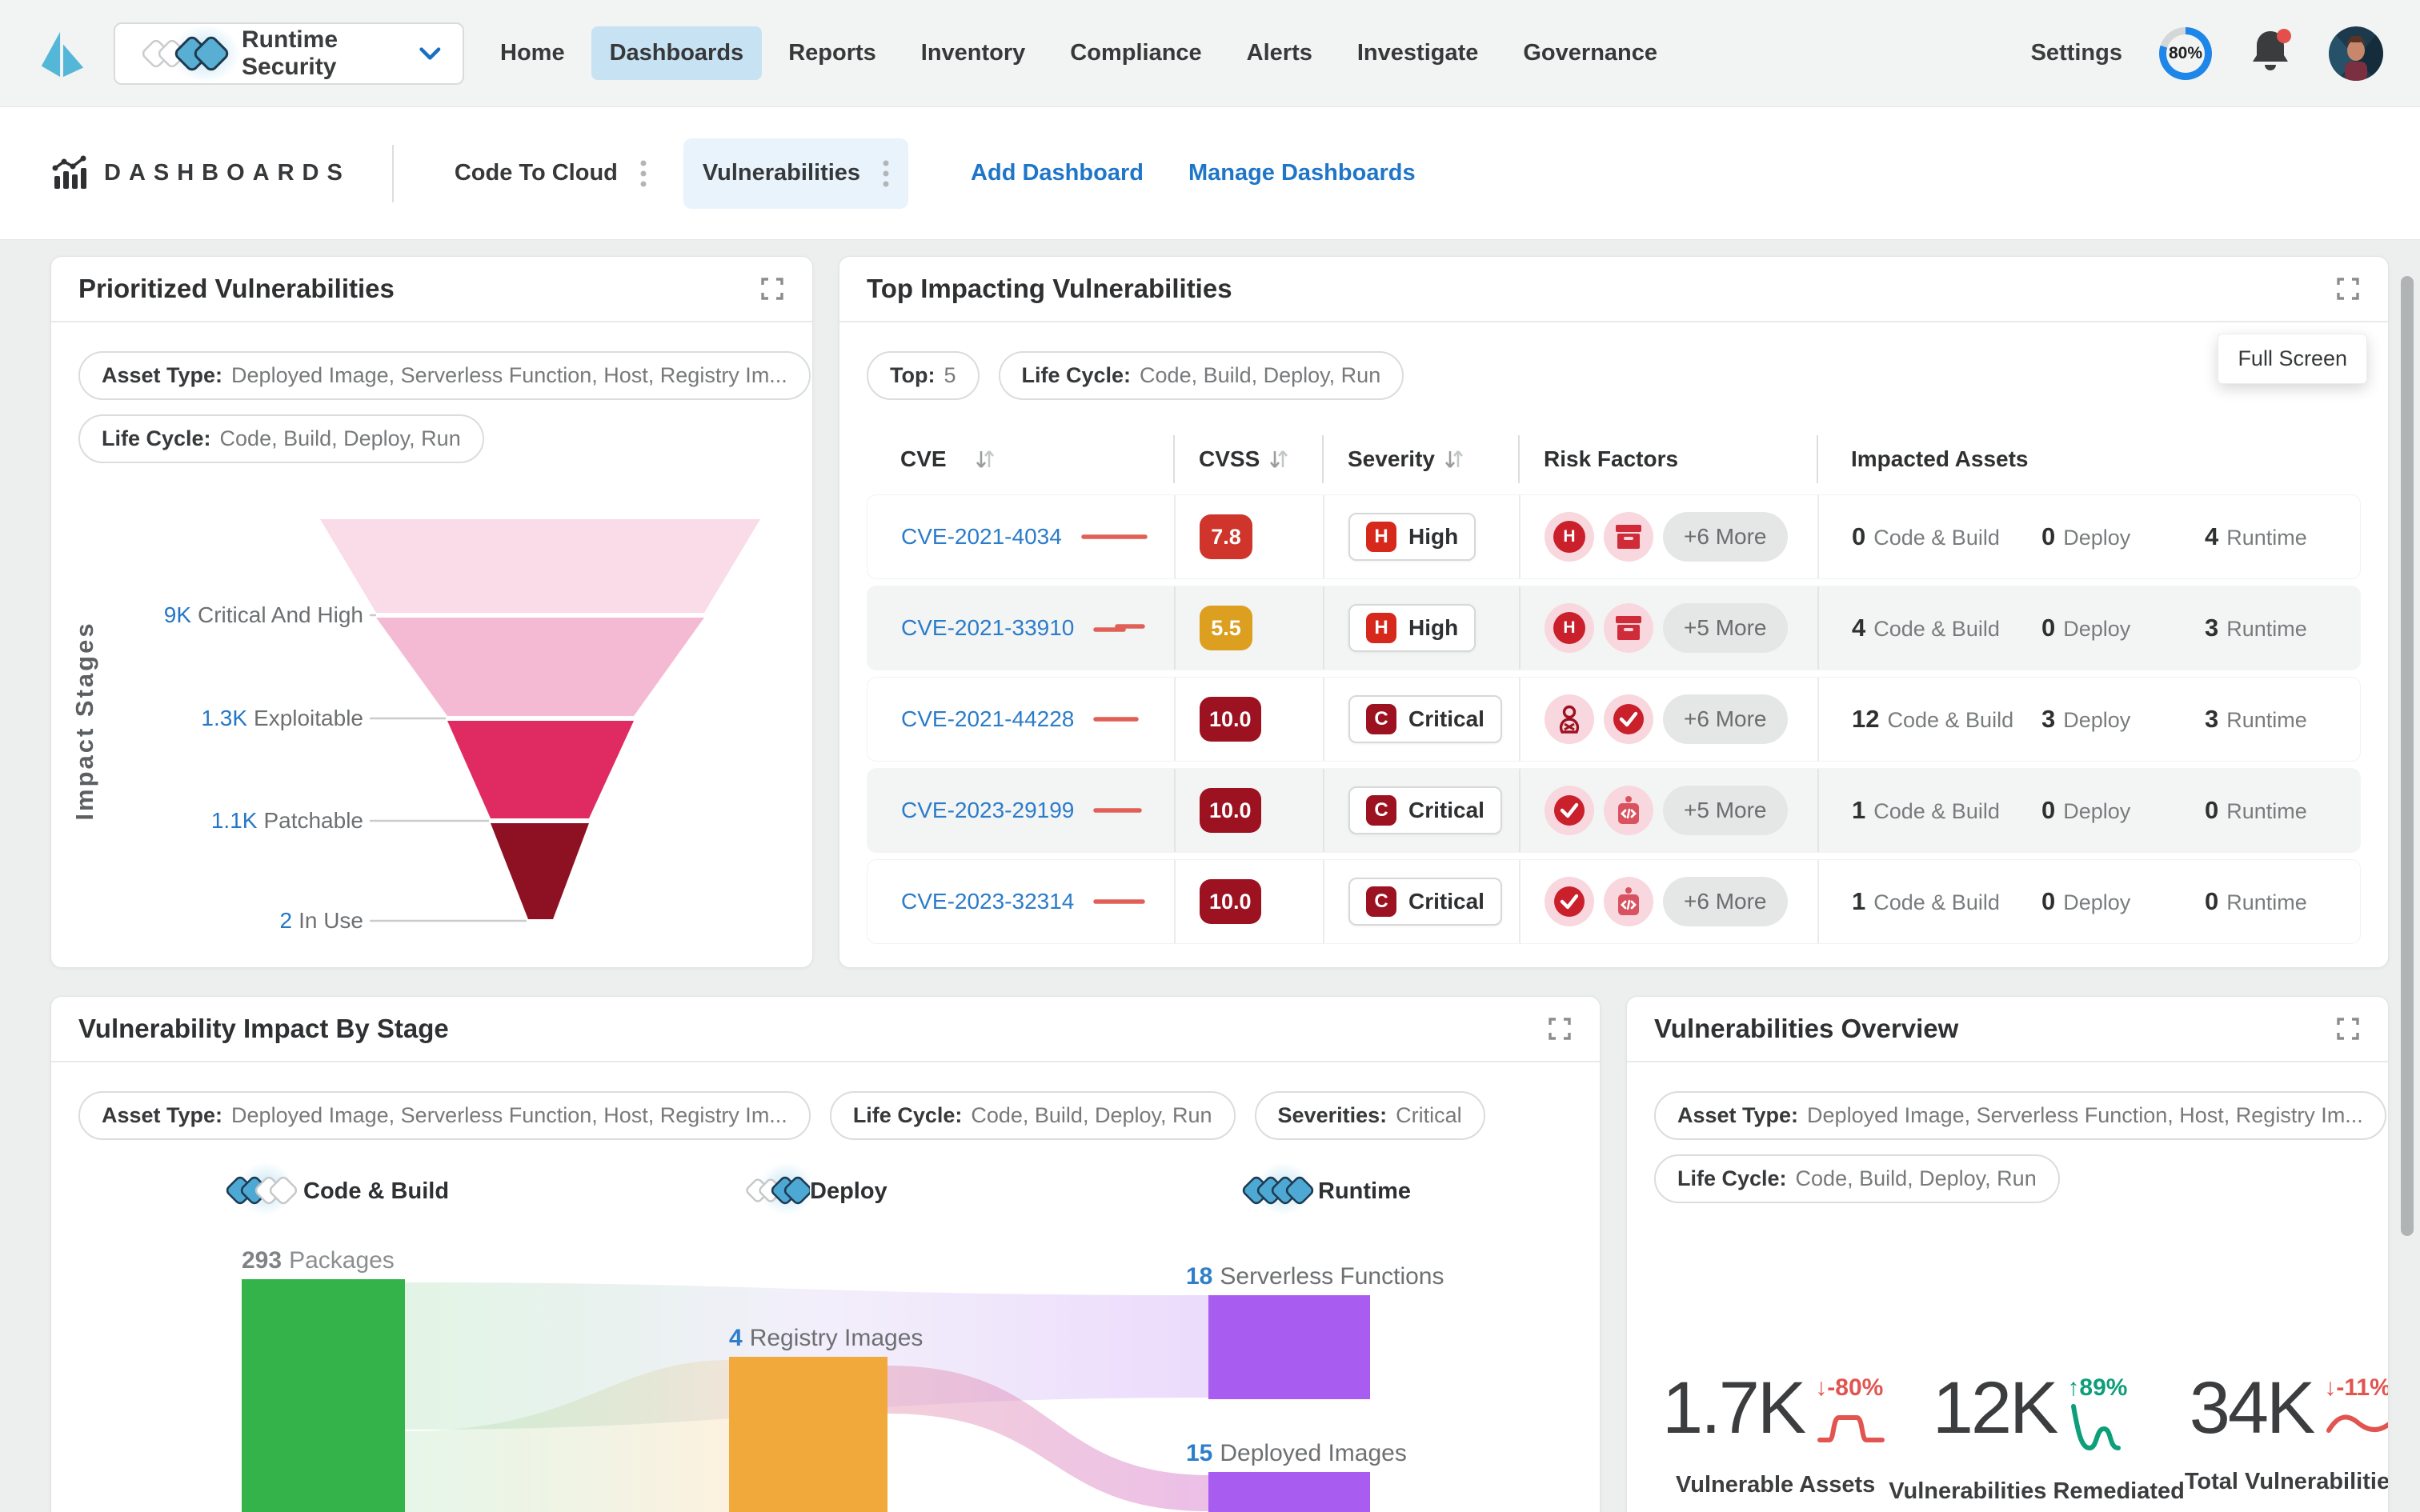 This screenshot has width=2420, height=1512. Describe the element at coordinates (2076, 53) in the screenshot. I see `settings-link: Settings` at that location.